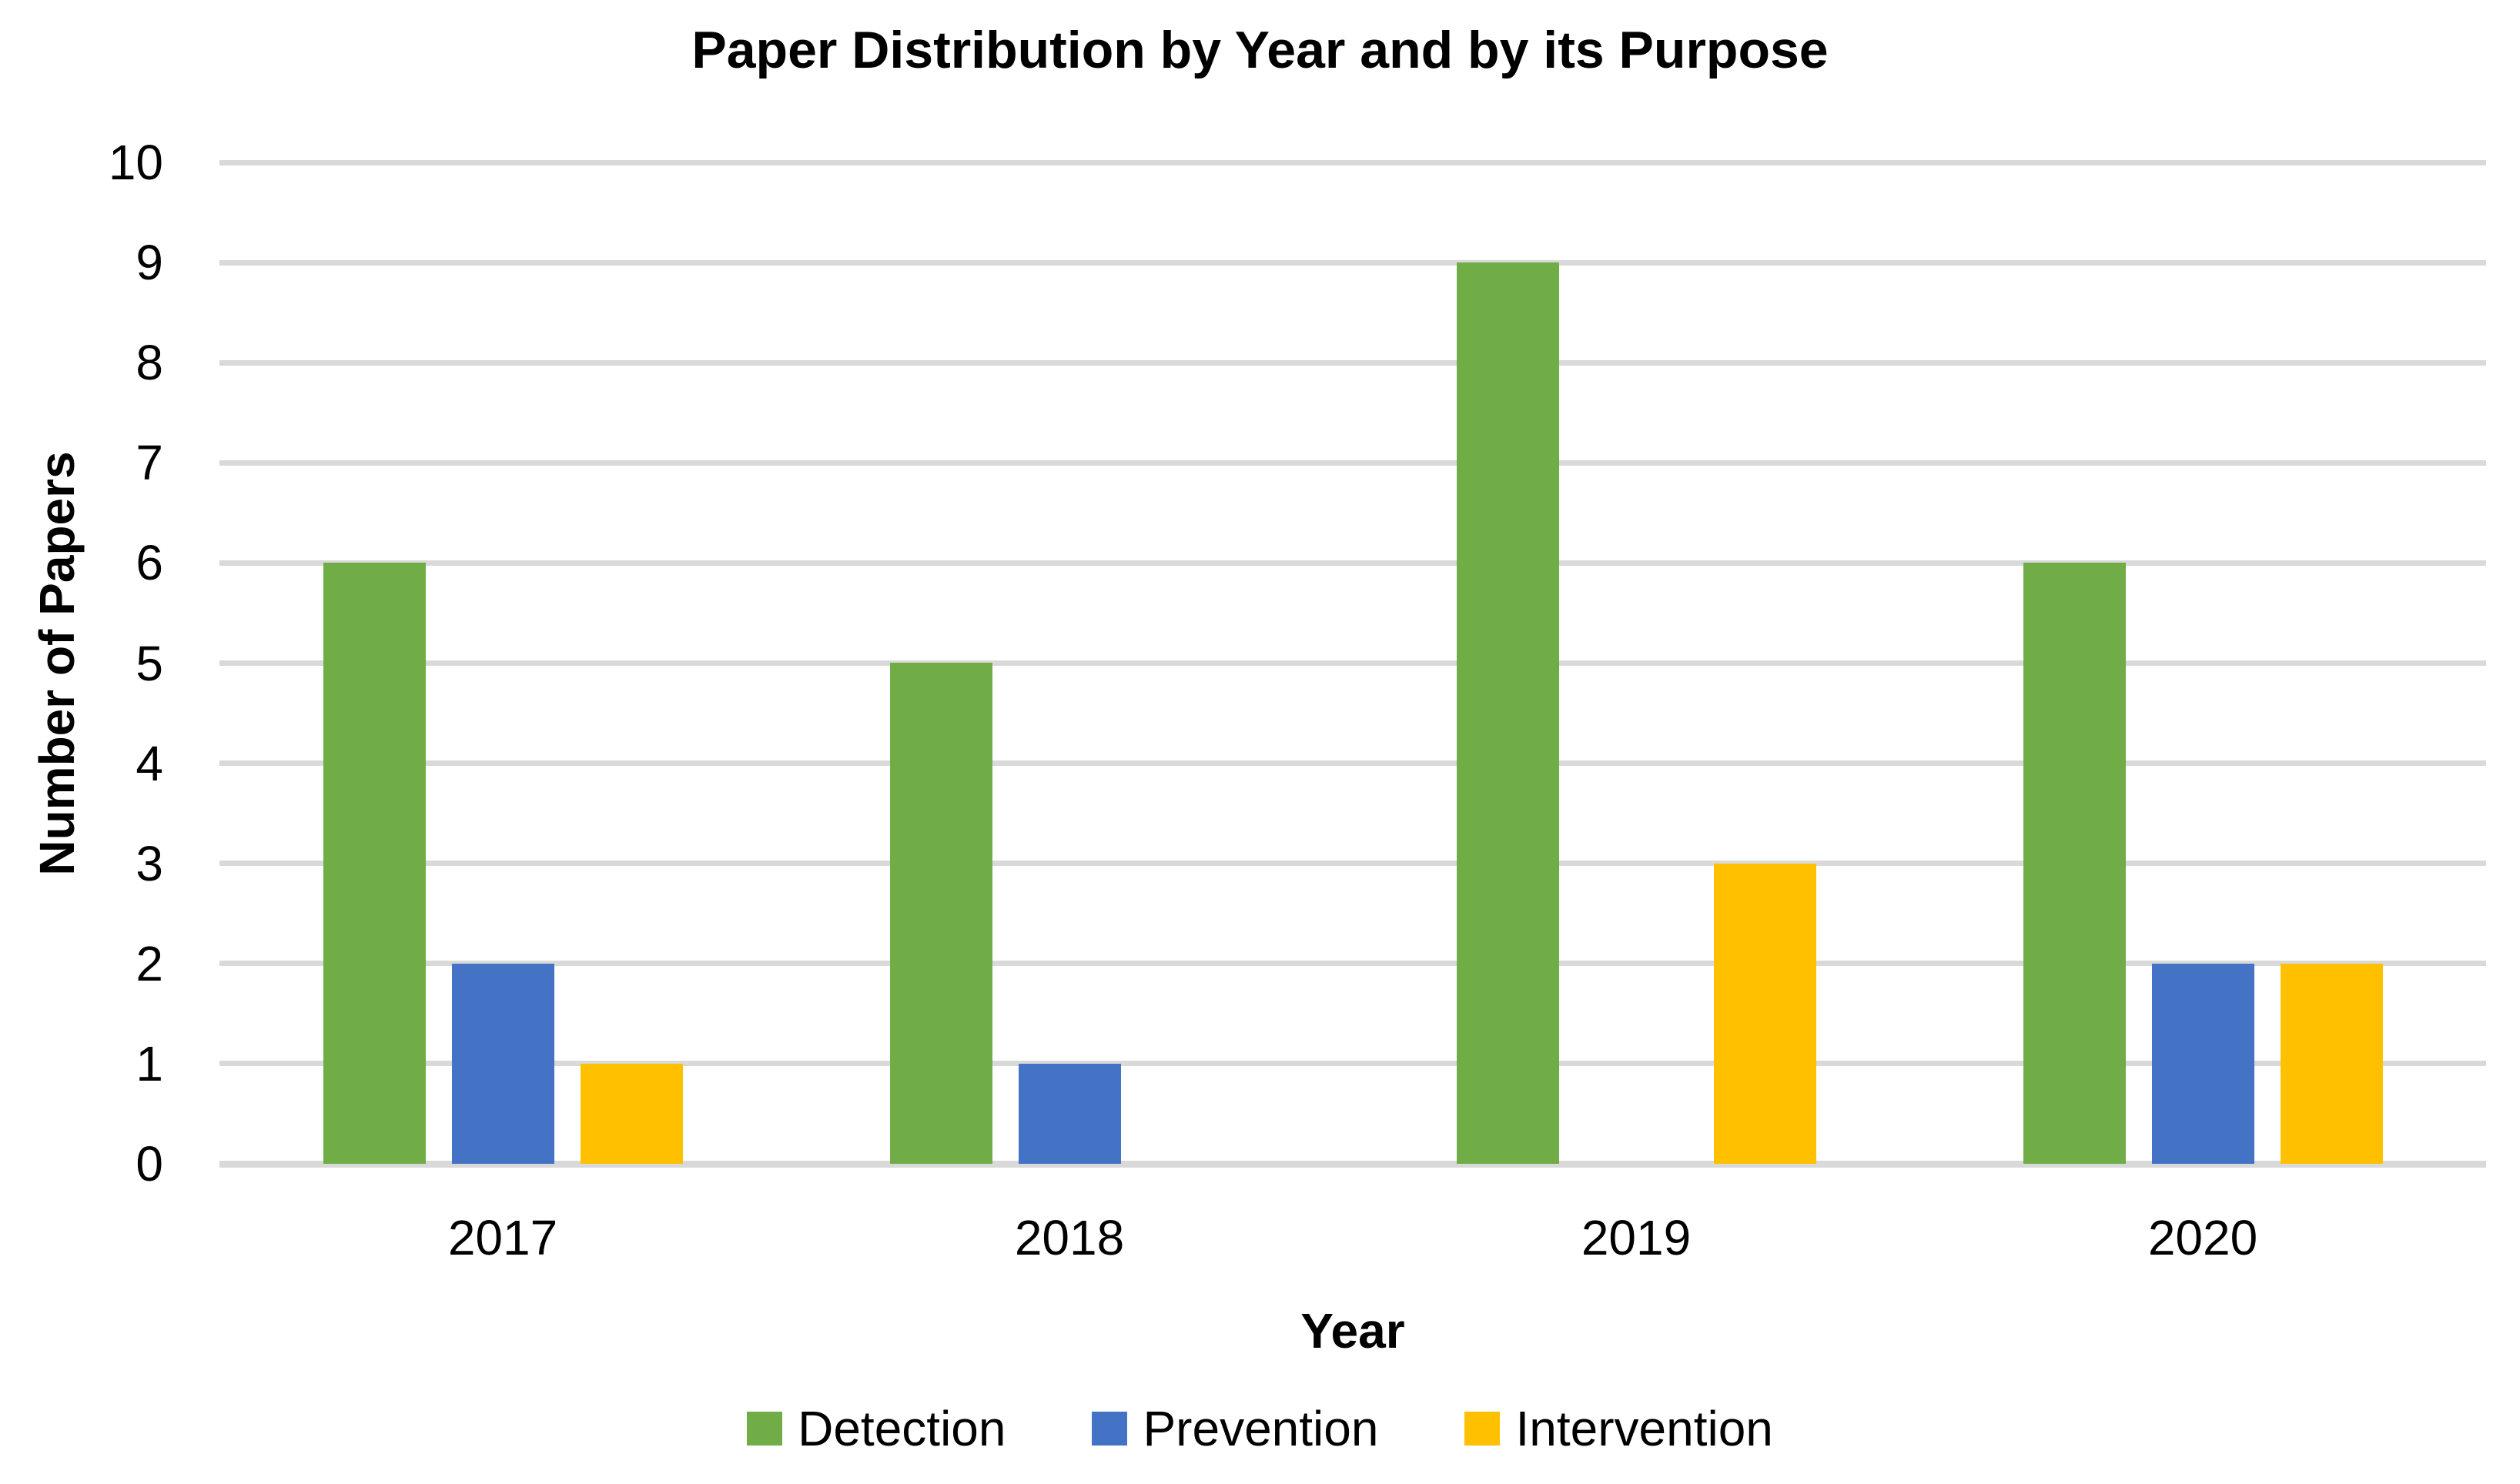 The height and width of the screenshot is (1484, 2520). Describe the element at coordinates (149, 363) in the screenshot. I see `y-tick-label-8: 8` at that location.